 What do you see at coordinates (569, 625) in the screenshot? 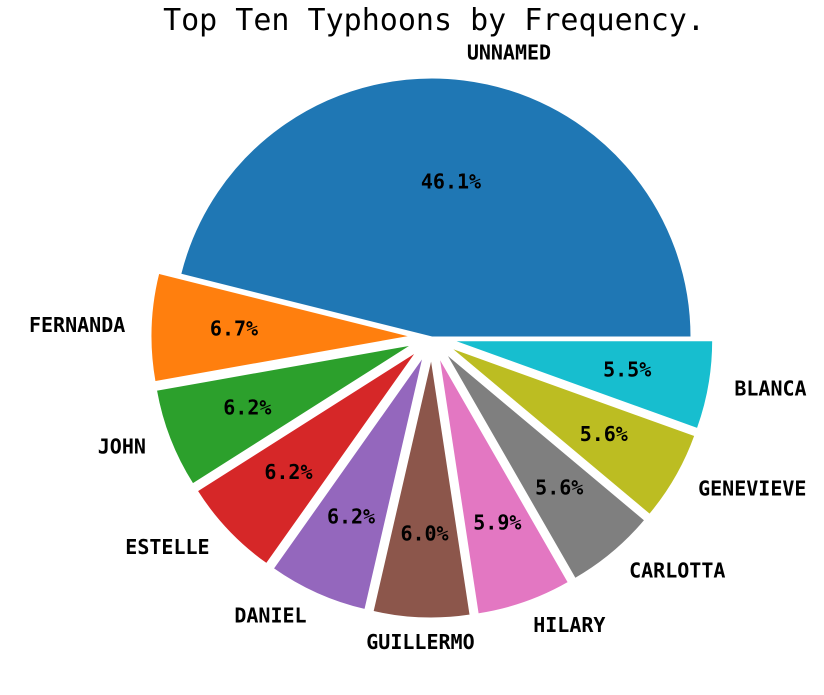
I see `pie-category-label-hilary: HILARY` at bounding box center [569, 625].